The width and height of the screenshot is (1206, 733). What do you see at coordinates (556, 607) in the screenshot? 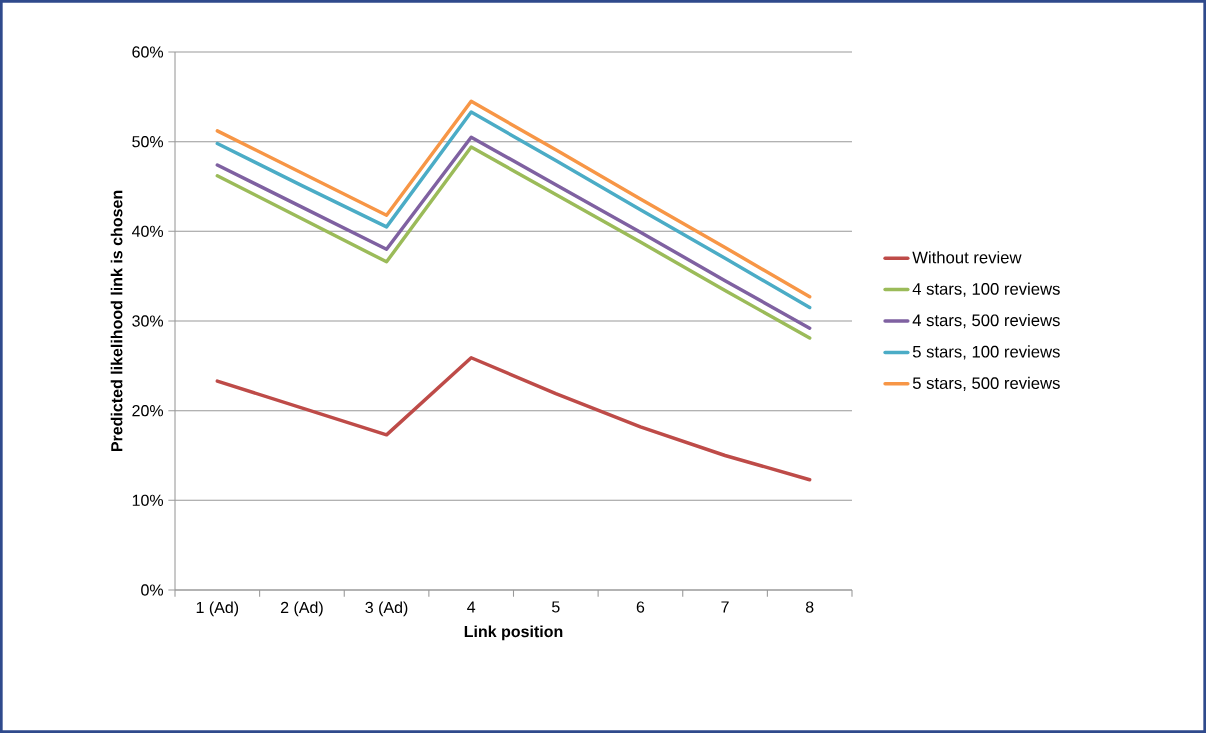
I see `x-tick-label: 5` at bounding box center [556, 607].